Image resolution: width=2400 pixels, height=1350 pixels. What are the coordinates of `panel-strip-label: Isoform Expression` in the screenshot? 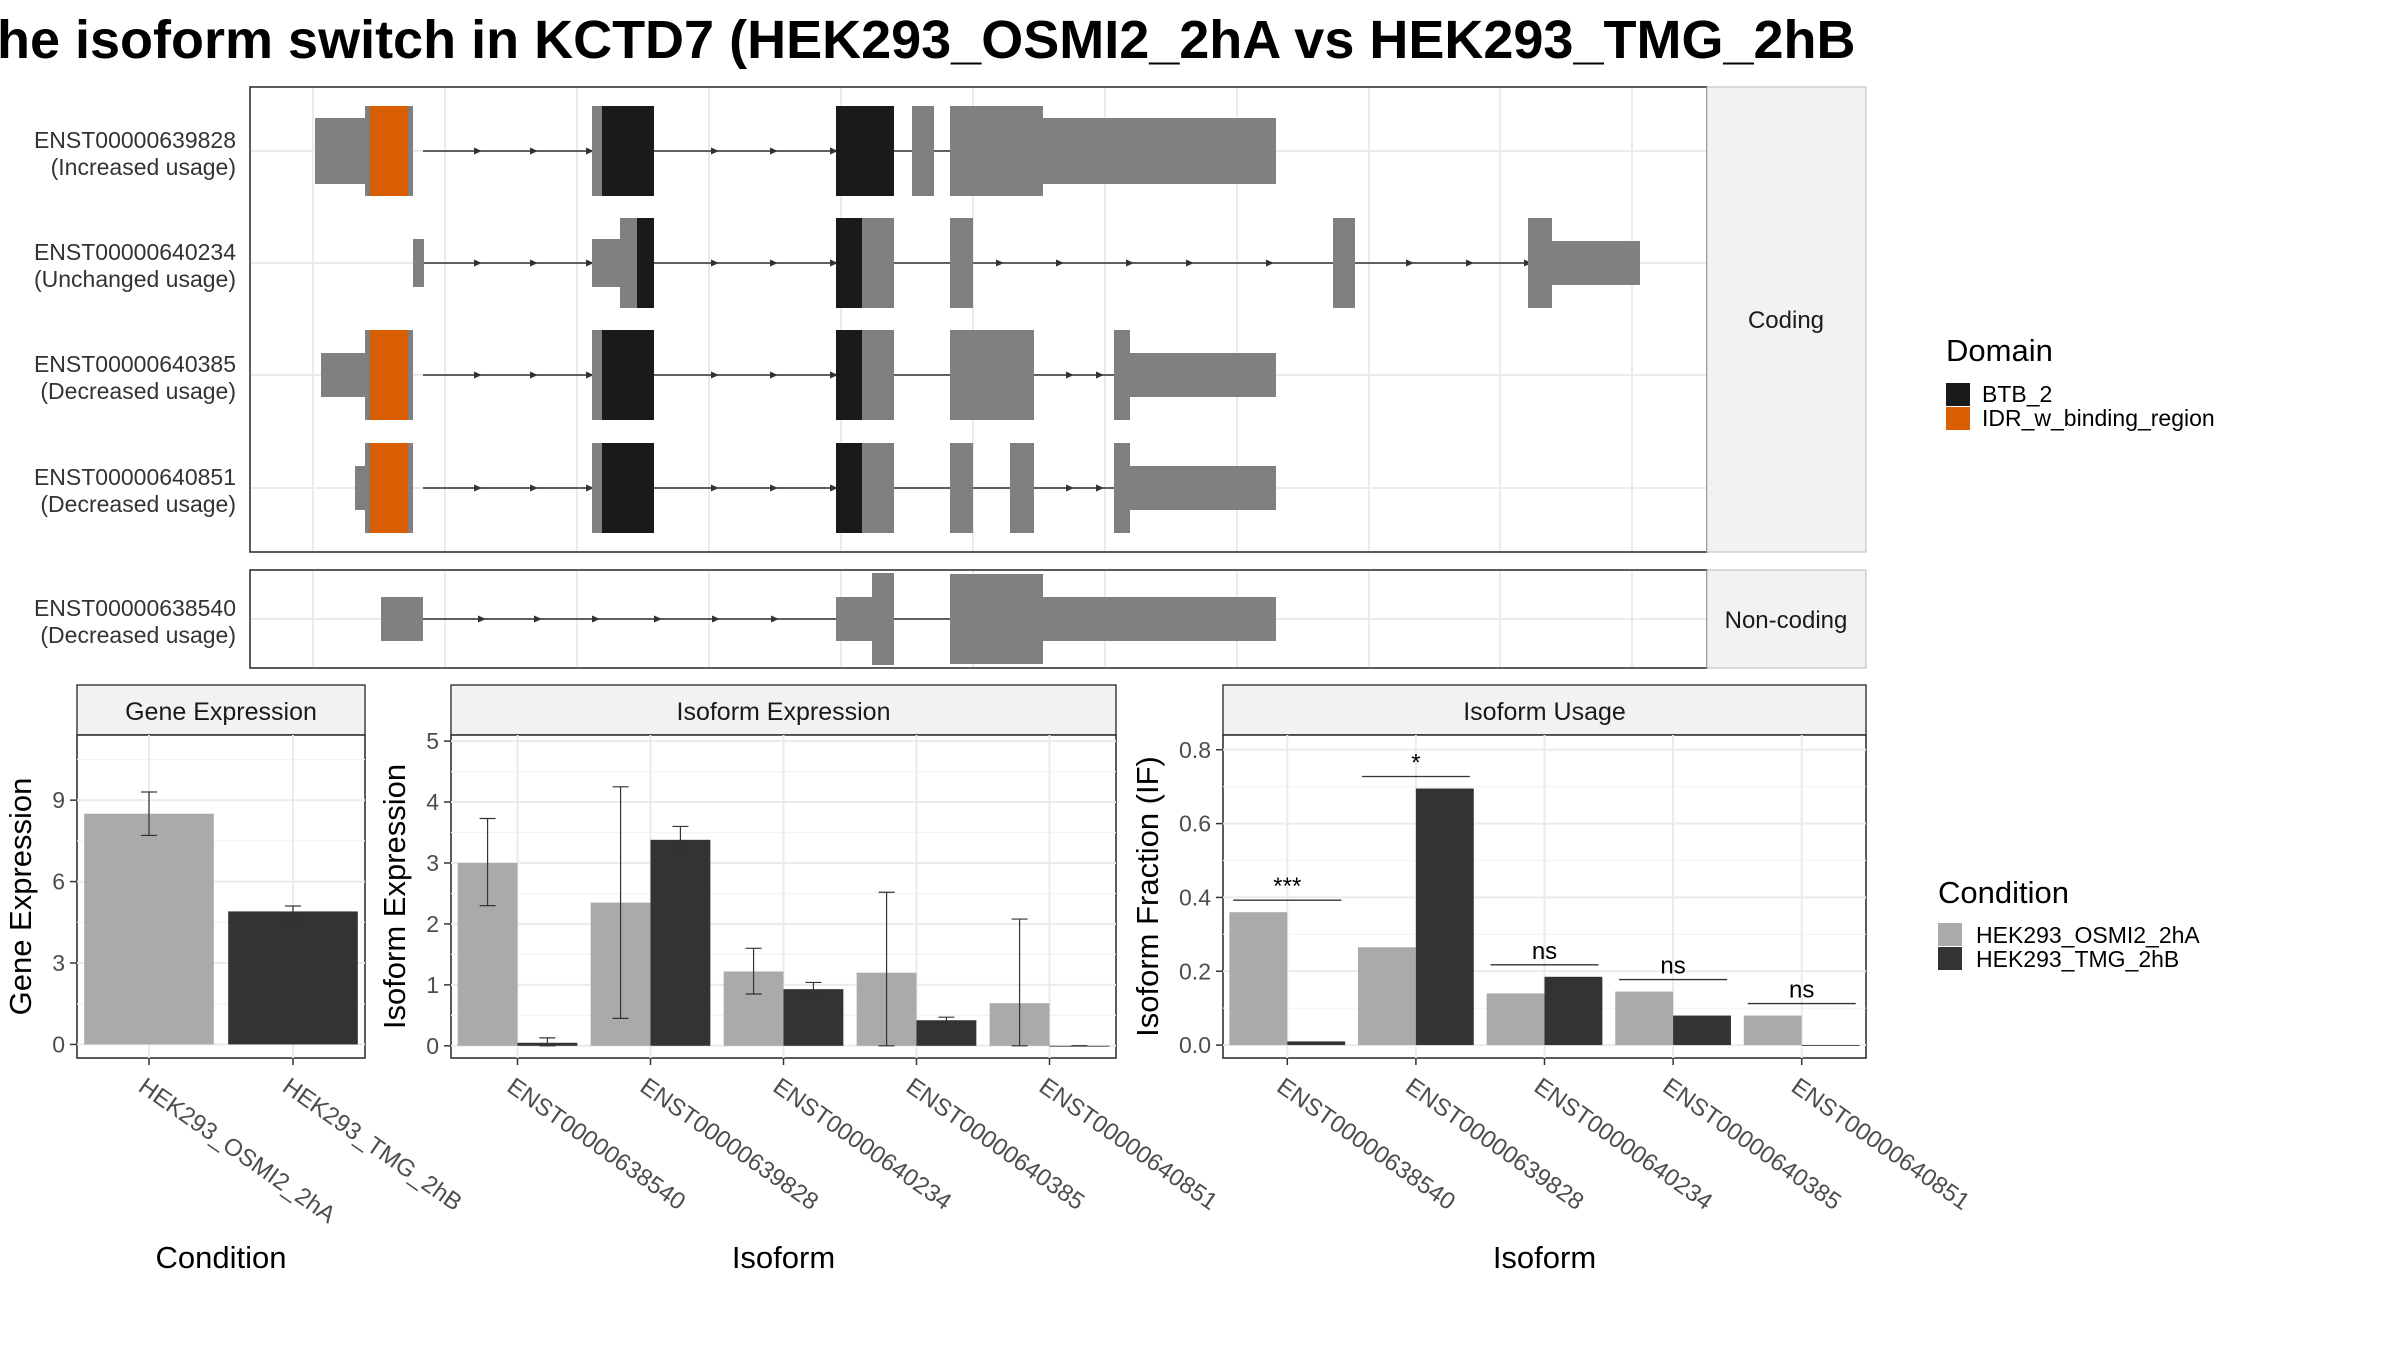 It's located at (784, 712).